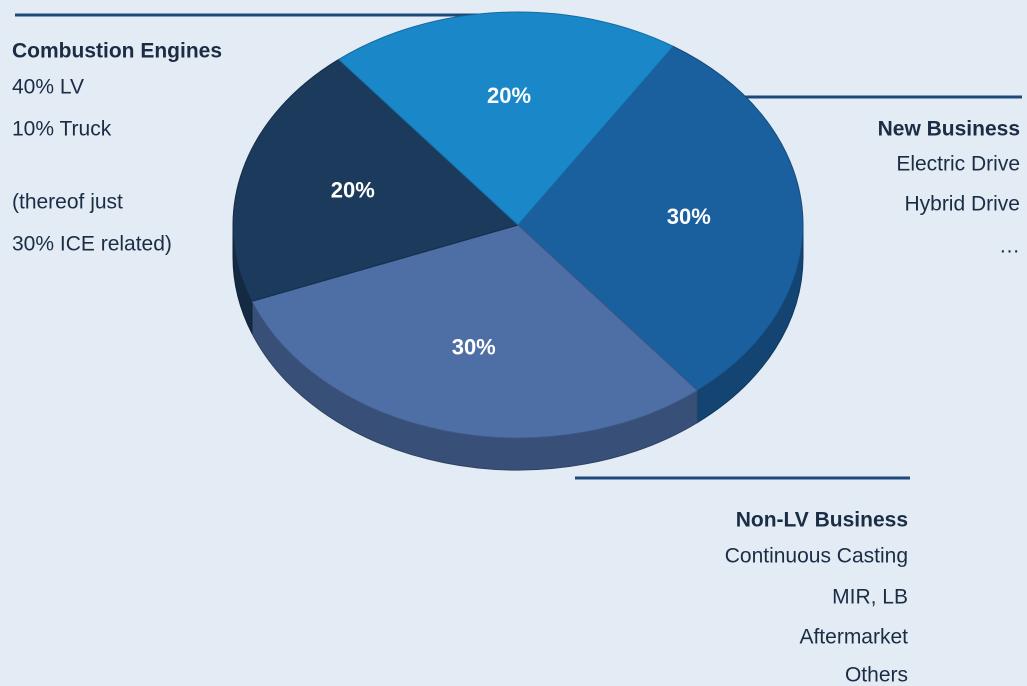  What do you see at coordinates (962, 204) in the screenshot?
I see `annotation-line: Hybrid Drive` at bounding box center [962, 204].